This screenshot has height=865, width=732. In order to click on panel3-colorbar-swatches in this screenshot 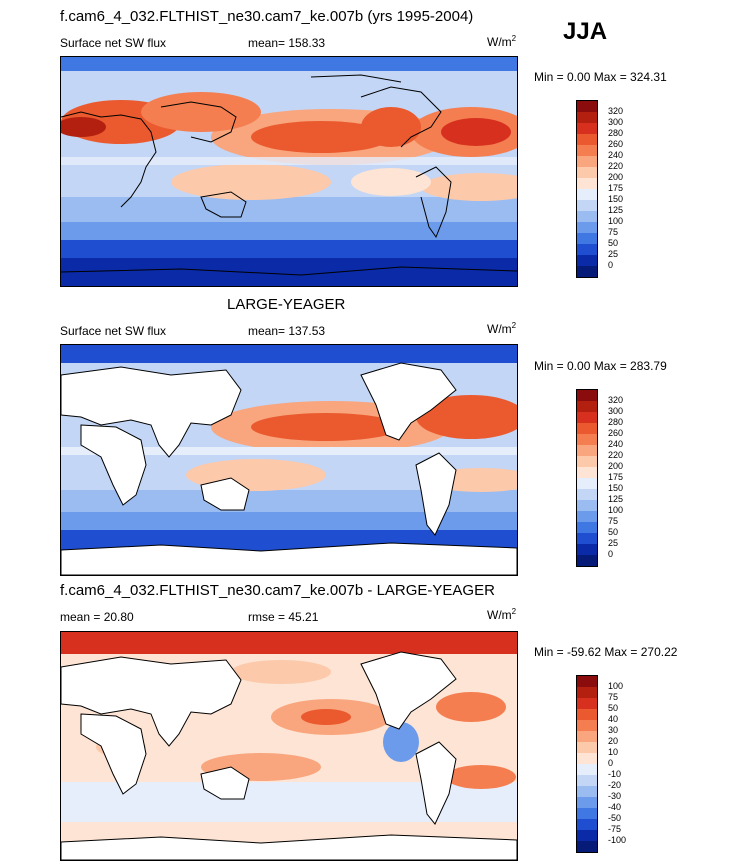, I will do `click(587, 764)`.